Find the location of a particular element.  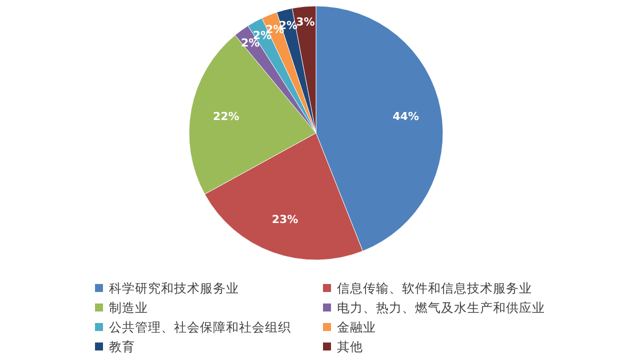

legend-label: 科学研究和技术服务业 is located at coordinates (174, 288).